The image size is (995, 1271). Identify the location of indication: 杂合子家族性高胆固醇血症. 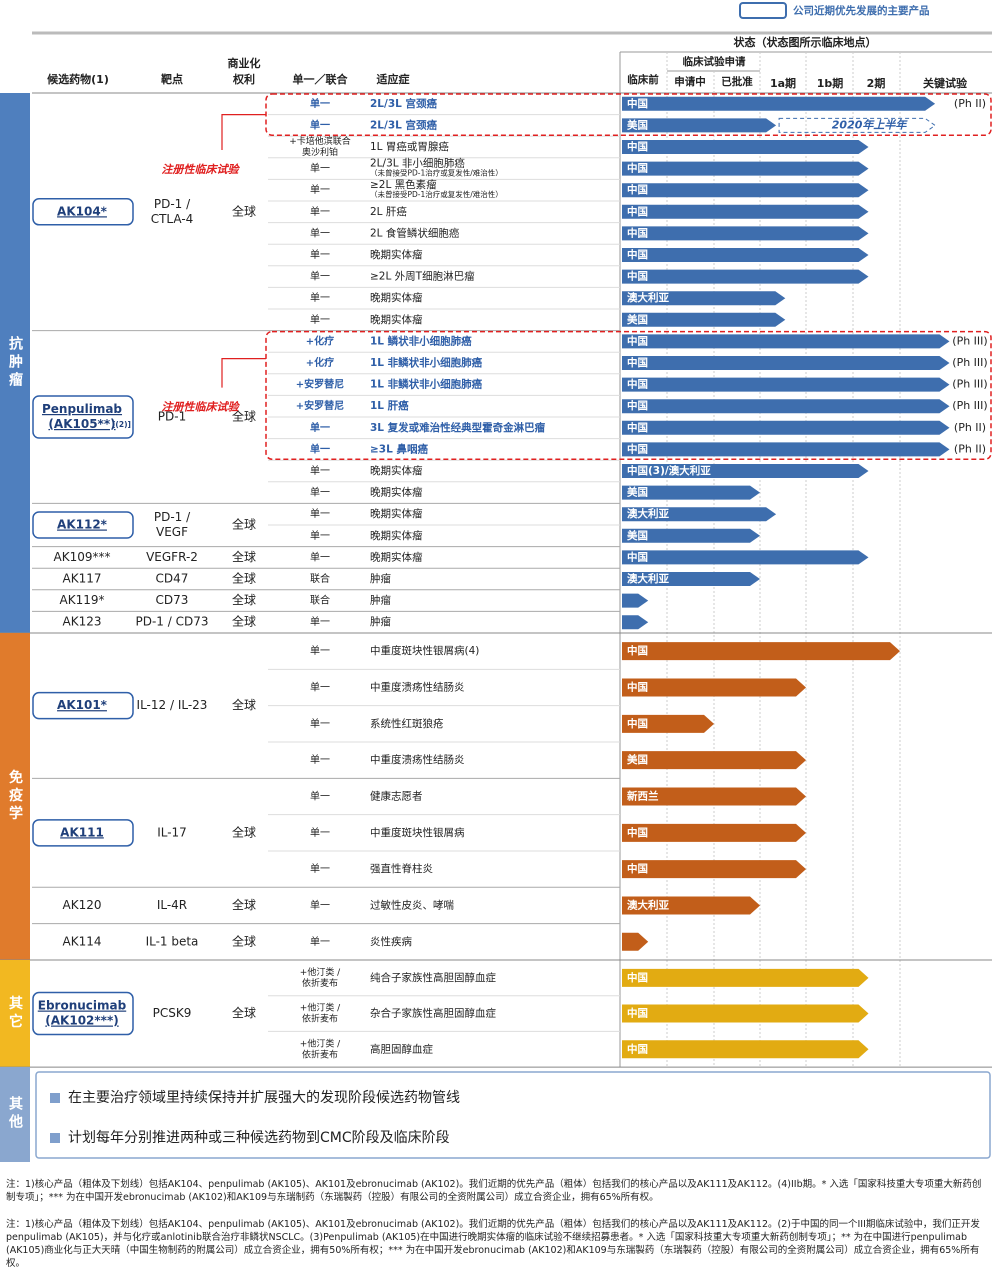
(433, 1013).